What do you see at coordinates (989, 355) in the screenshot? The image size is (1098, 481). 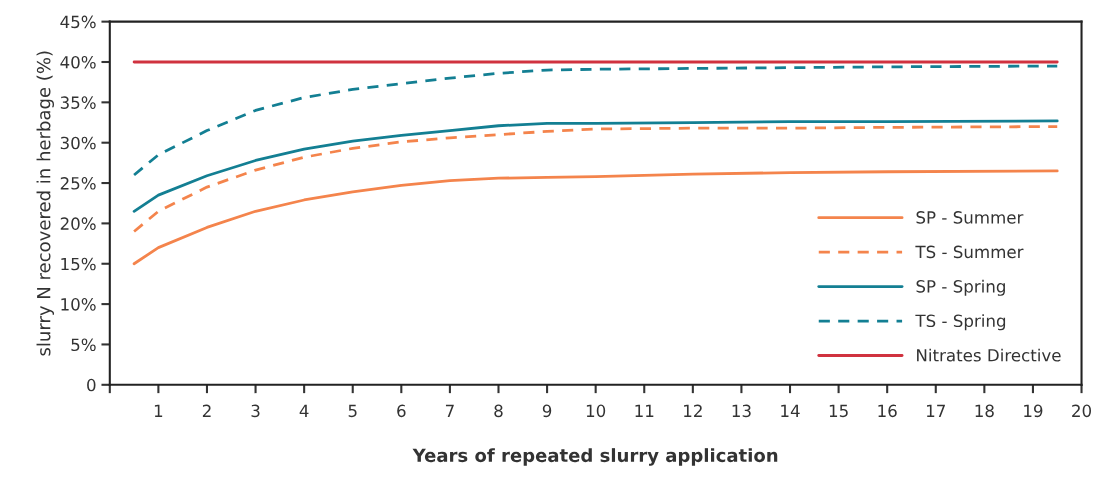 I see `legend-label: Nitrates Directive` at bounding box center [989, 355].